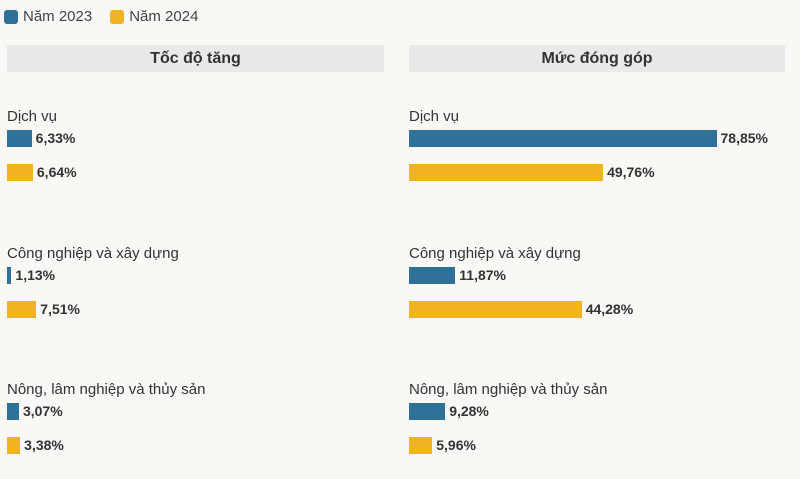 The height and width of the screenshot is (479, 800). What do you see at coordinates (60, 309) in the screenshot?
I see `growth-value-label-cong-nghiep-xay-dung-2024: 7,51%` at bounding box center [60, 309].